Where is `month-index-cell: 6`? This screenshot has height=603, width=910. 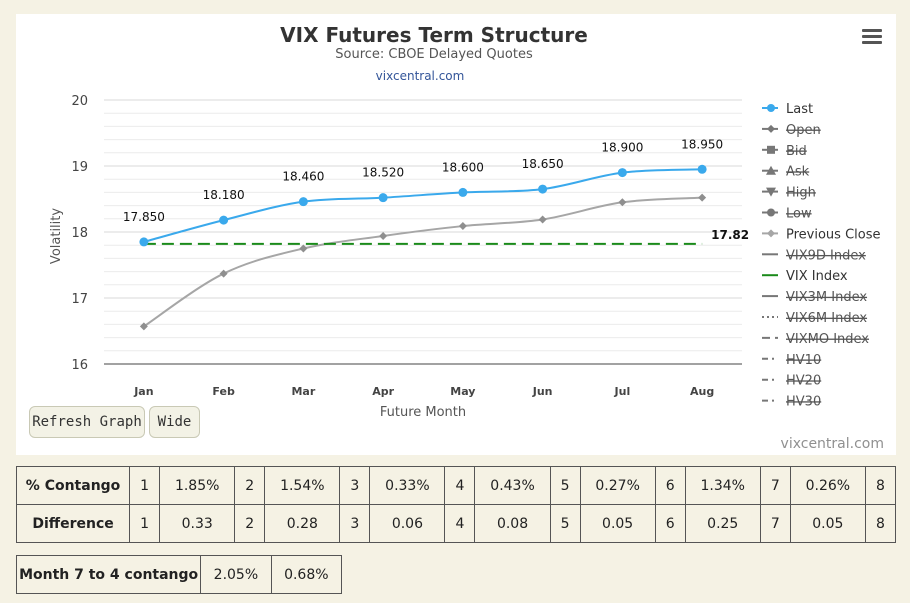
month-index-cell: 6 is located at coordinates (670, 485).